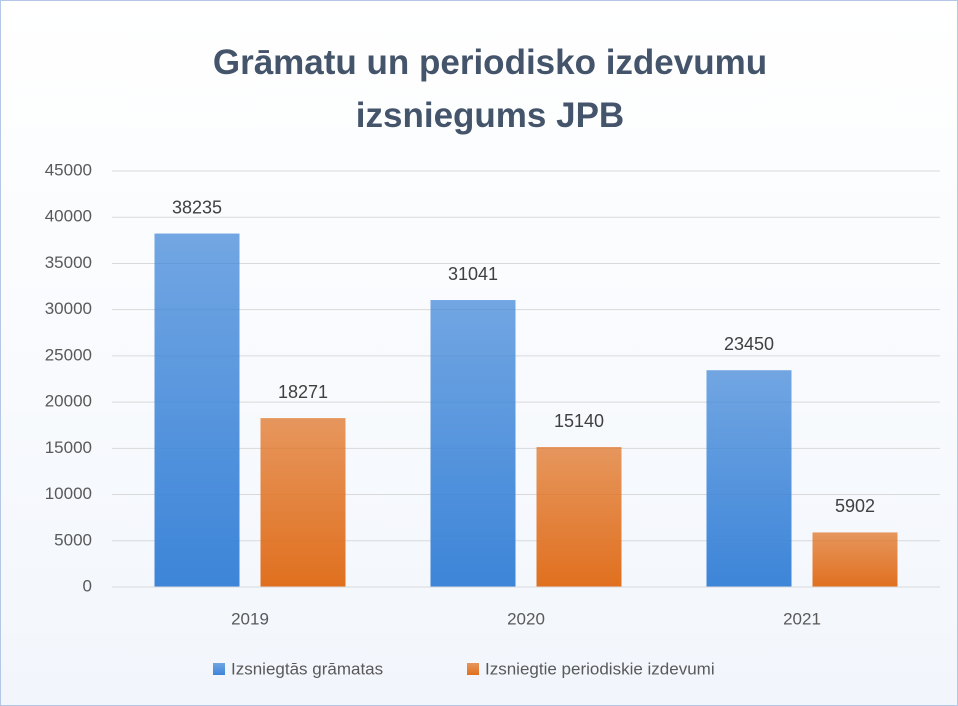 Image resolution: width=958 pixels, height=706 pixels. I want to click on y-tick-label: 25000, so click(68, 354).